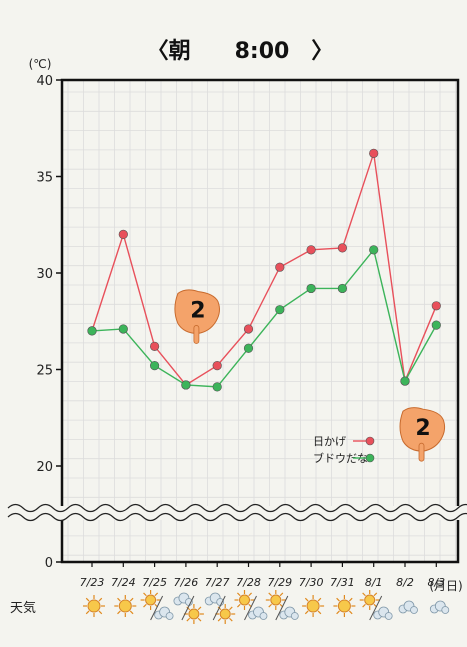  What do you see at coordinates (340, 458) in the screenshot?
I see `legend-label: ブドウだな` at bounding box center [340, 458].